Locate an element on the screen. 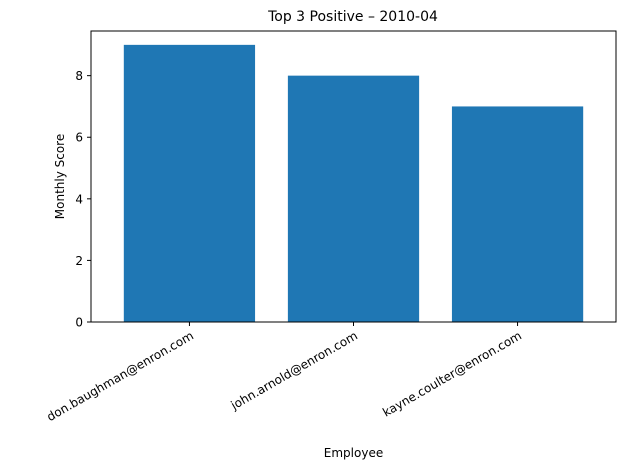  x-axis-label: Employee is located at coordinates (353, 453).